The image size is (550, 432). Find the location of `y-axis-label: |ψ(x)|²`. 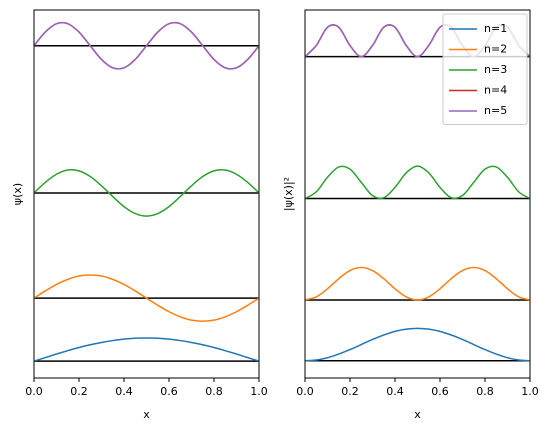

y-axis-label: |ψ(x)|² is located at coordinates (288, 194).